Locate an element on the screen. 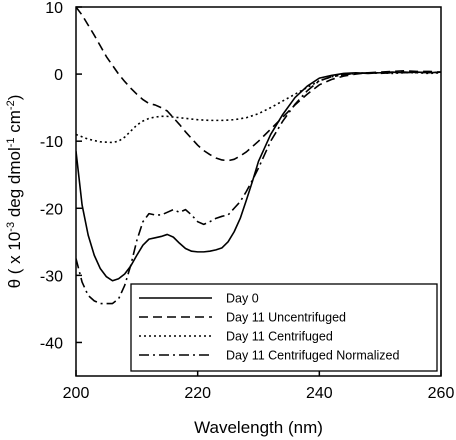  y-tick-label: -40 is located at coordinates (51, 343).